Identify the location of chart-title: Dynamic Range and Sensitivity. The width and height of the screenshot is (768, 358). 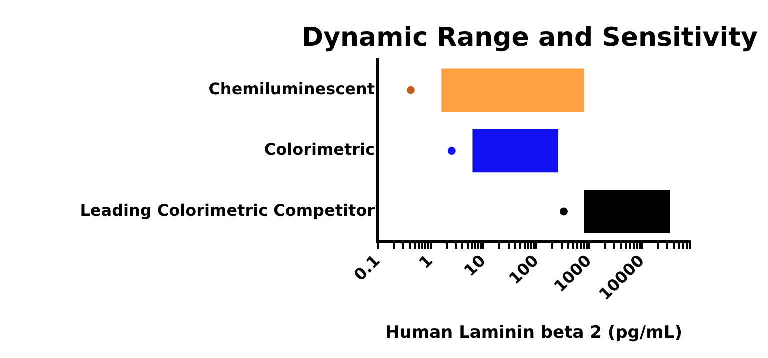
(530, 37).